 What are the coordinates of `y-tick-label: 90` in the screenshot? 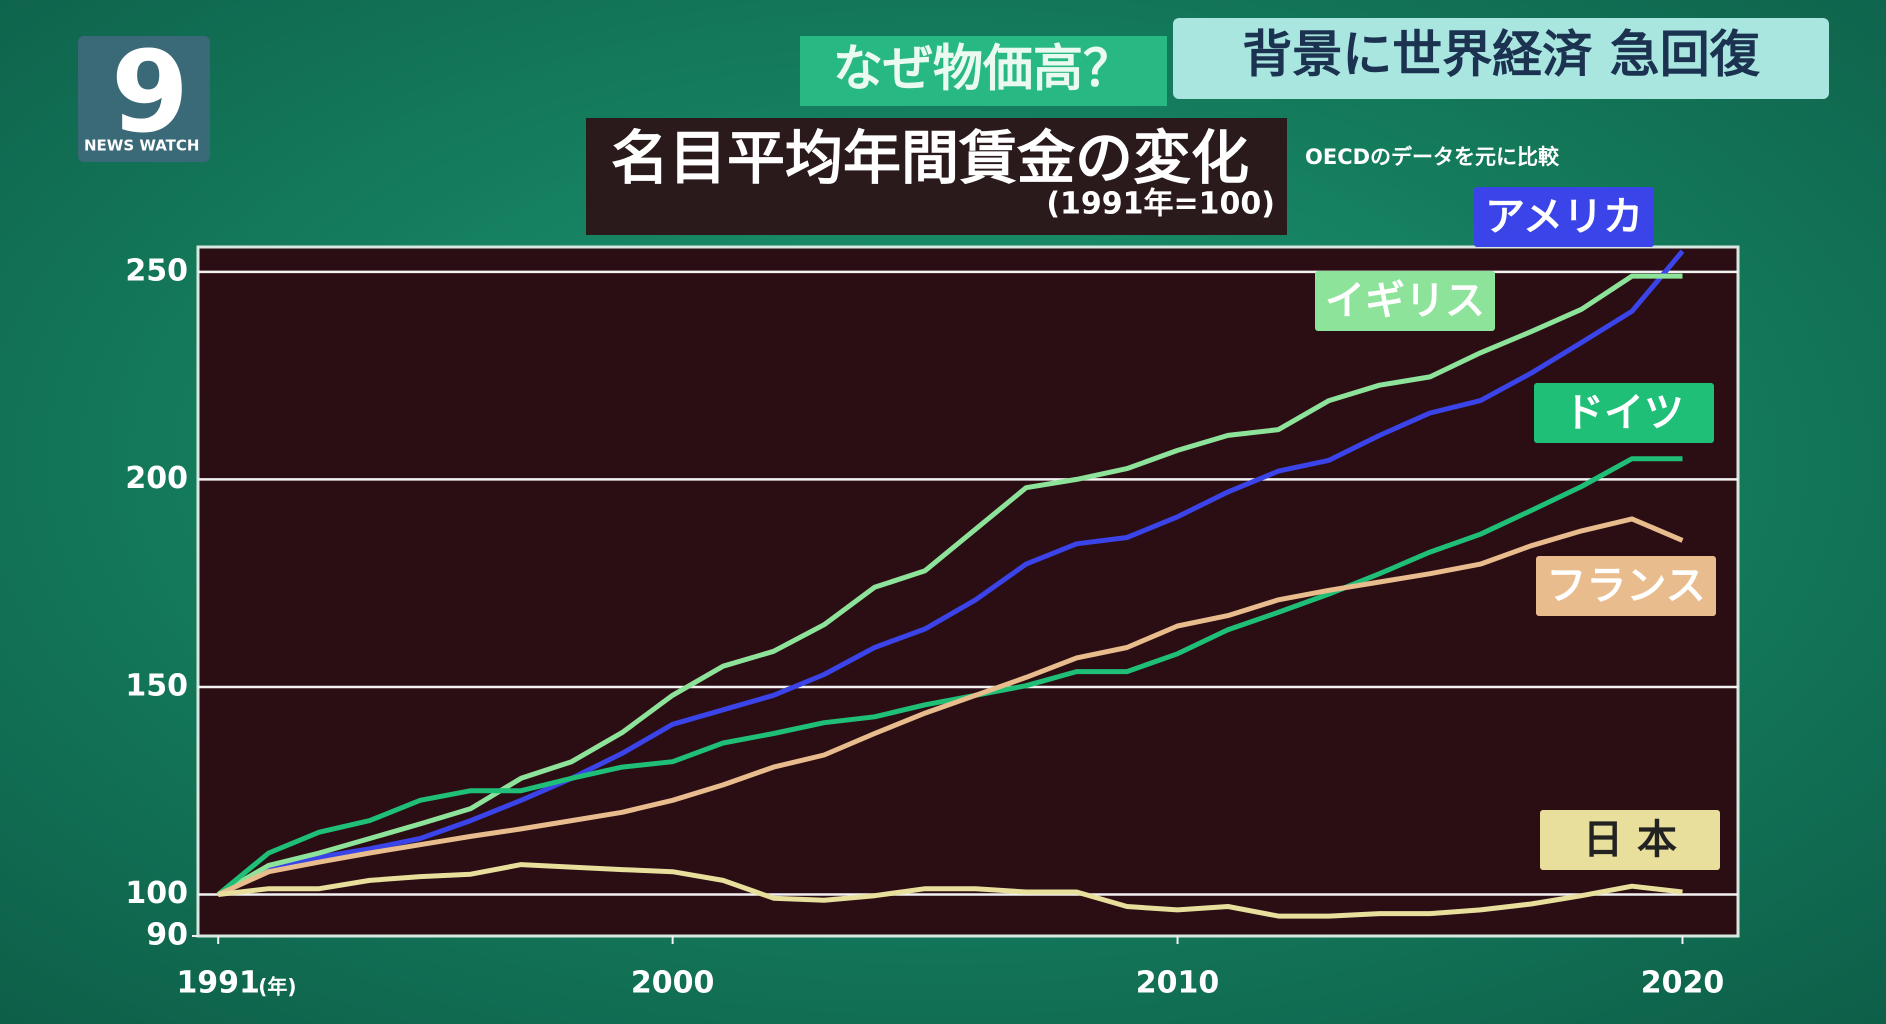 It's located at (167, 935).